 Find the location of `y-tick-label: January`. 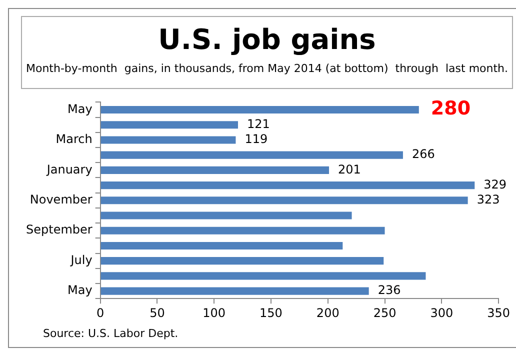

y-tick-label: January is located at coordinates (69, 169).